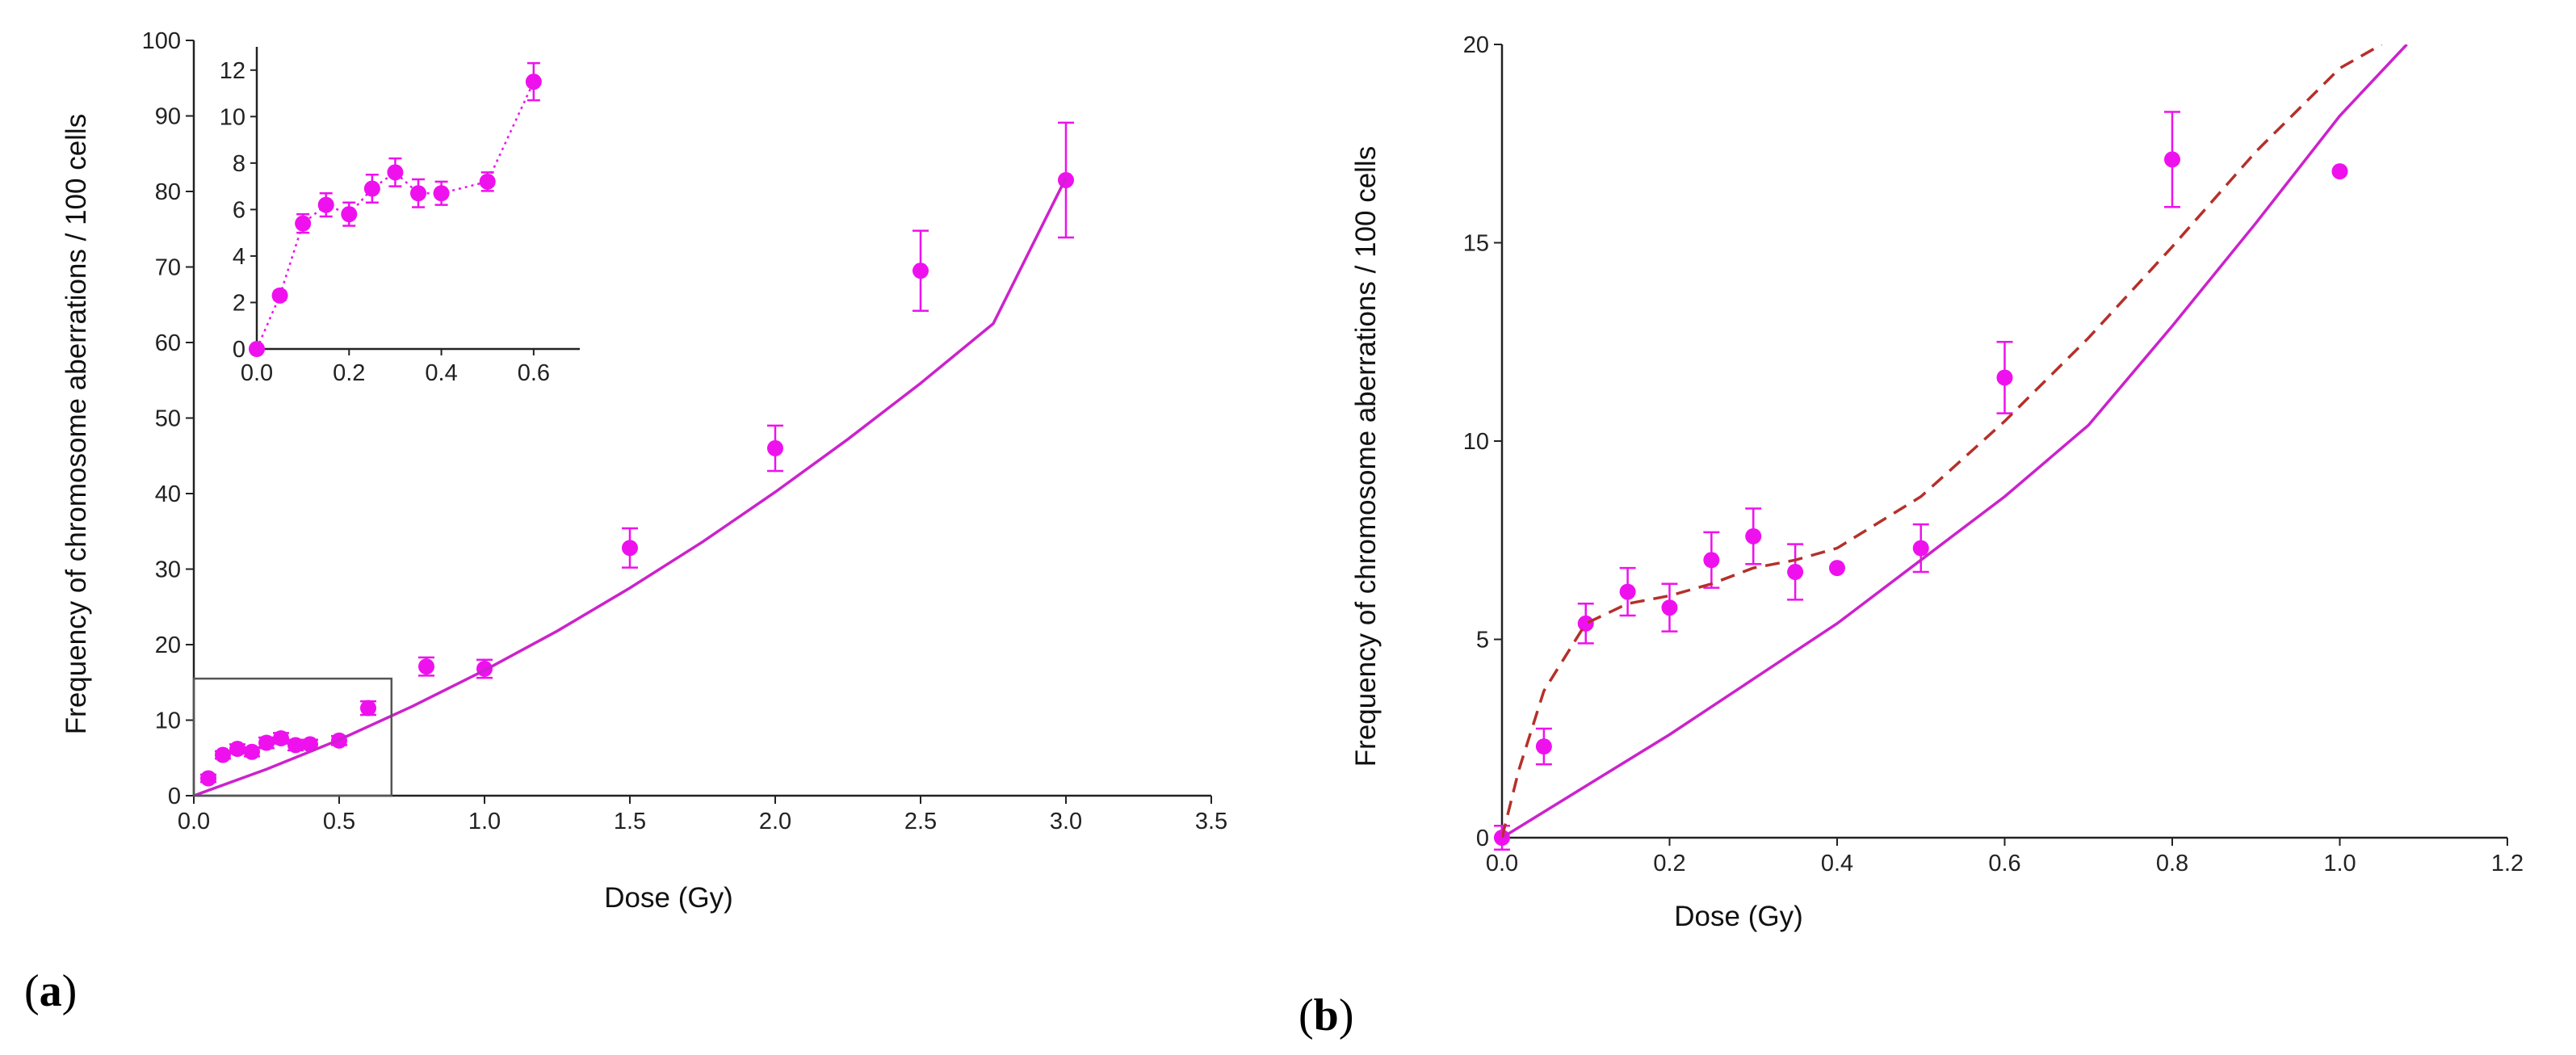 This screenshot has height=1055, width=2576. What do you see at coordinates (2339, 863) in the screenshot?
I see `panel-b-x-tick-label: 1.0` at bounding box center [2339, 863].